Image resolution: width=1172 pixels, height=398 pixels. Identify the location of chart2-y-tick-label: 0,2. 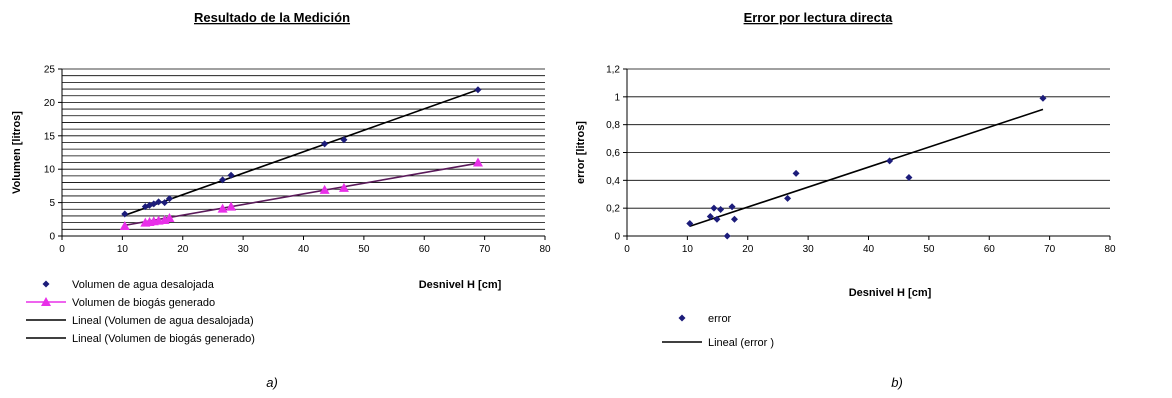
(613, 209).